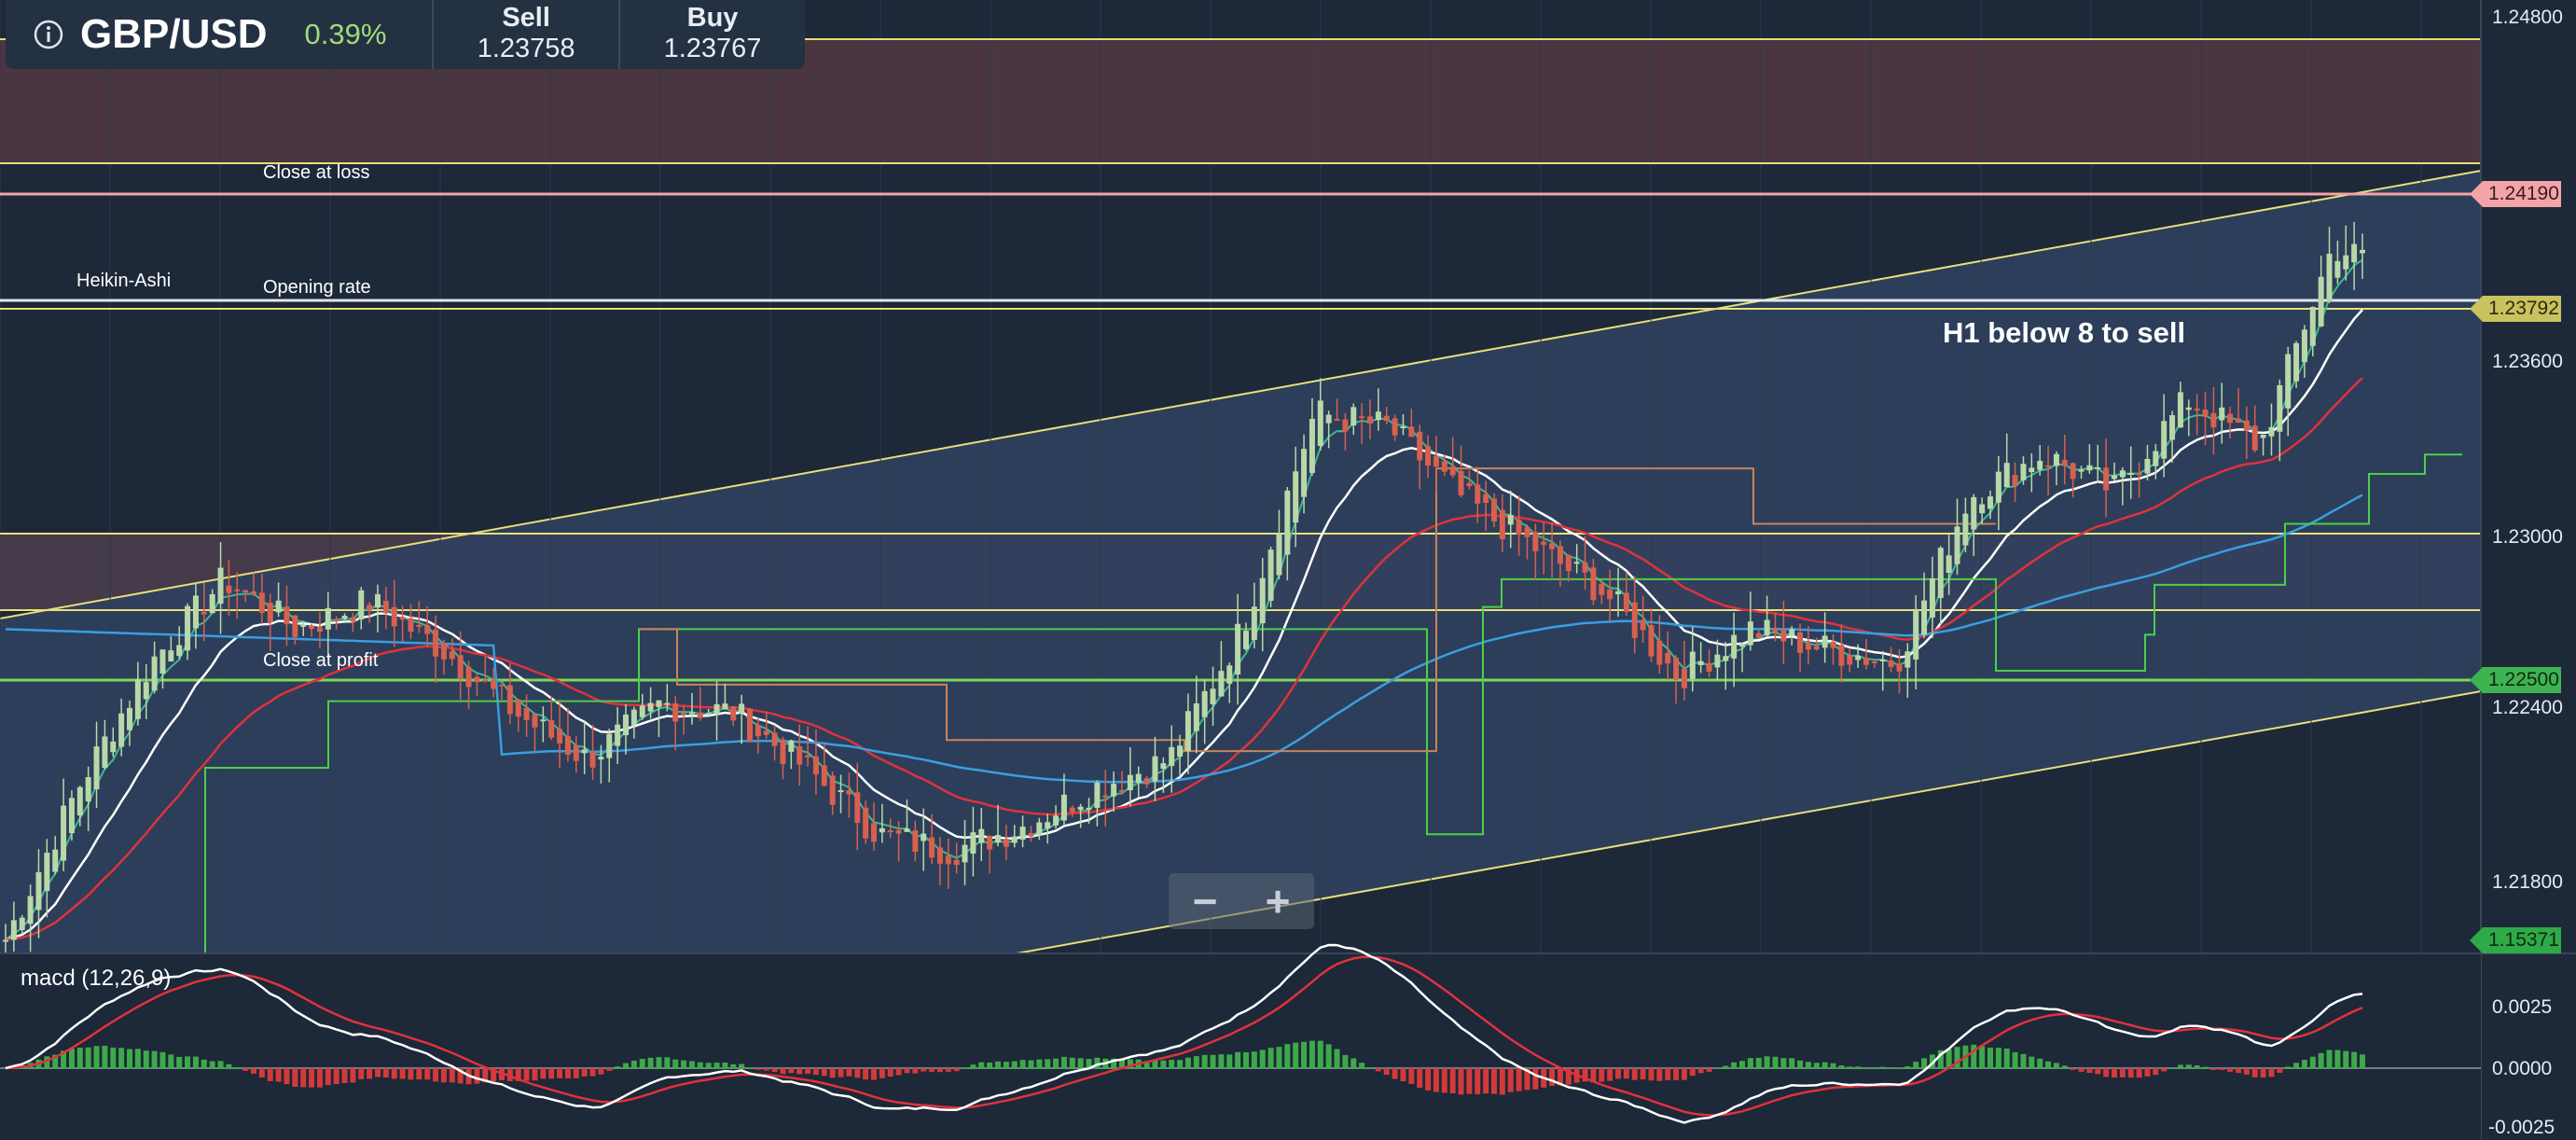 The width and height of the screenshot is (2576, 1140). I want to click on buy-button: Buy 1.23767, so click(711, 34).